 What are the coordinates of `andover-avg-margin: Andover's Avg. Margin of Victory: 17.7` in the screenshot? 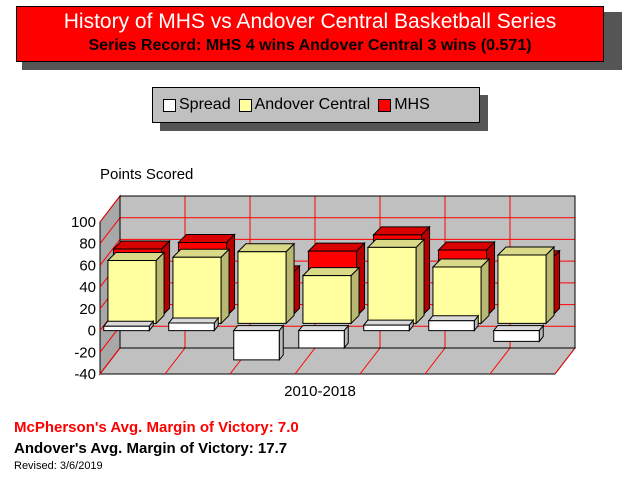 It's located at (151, 448).